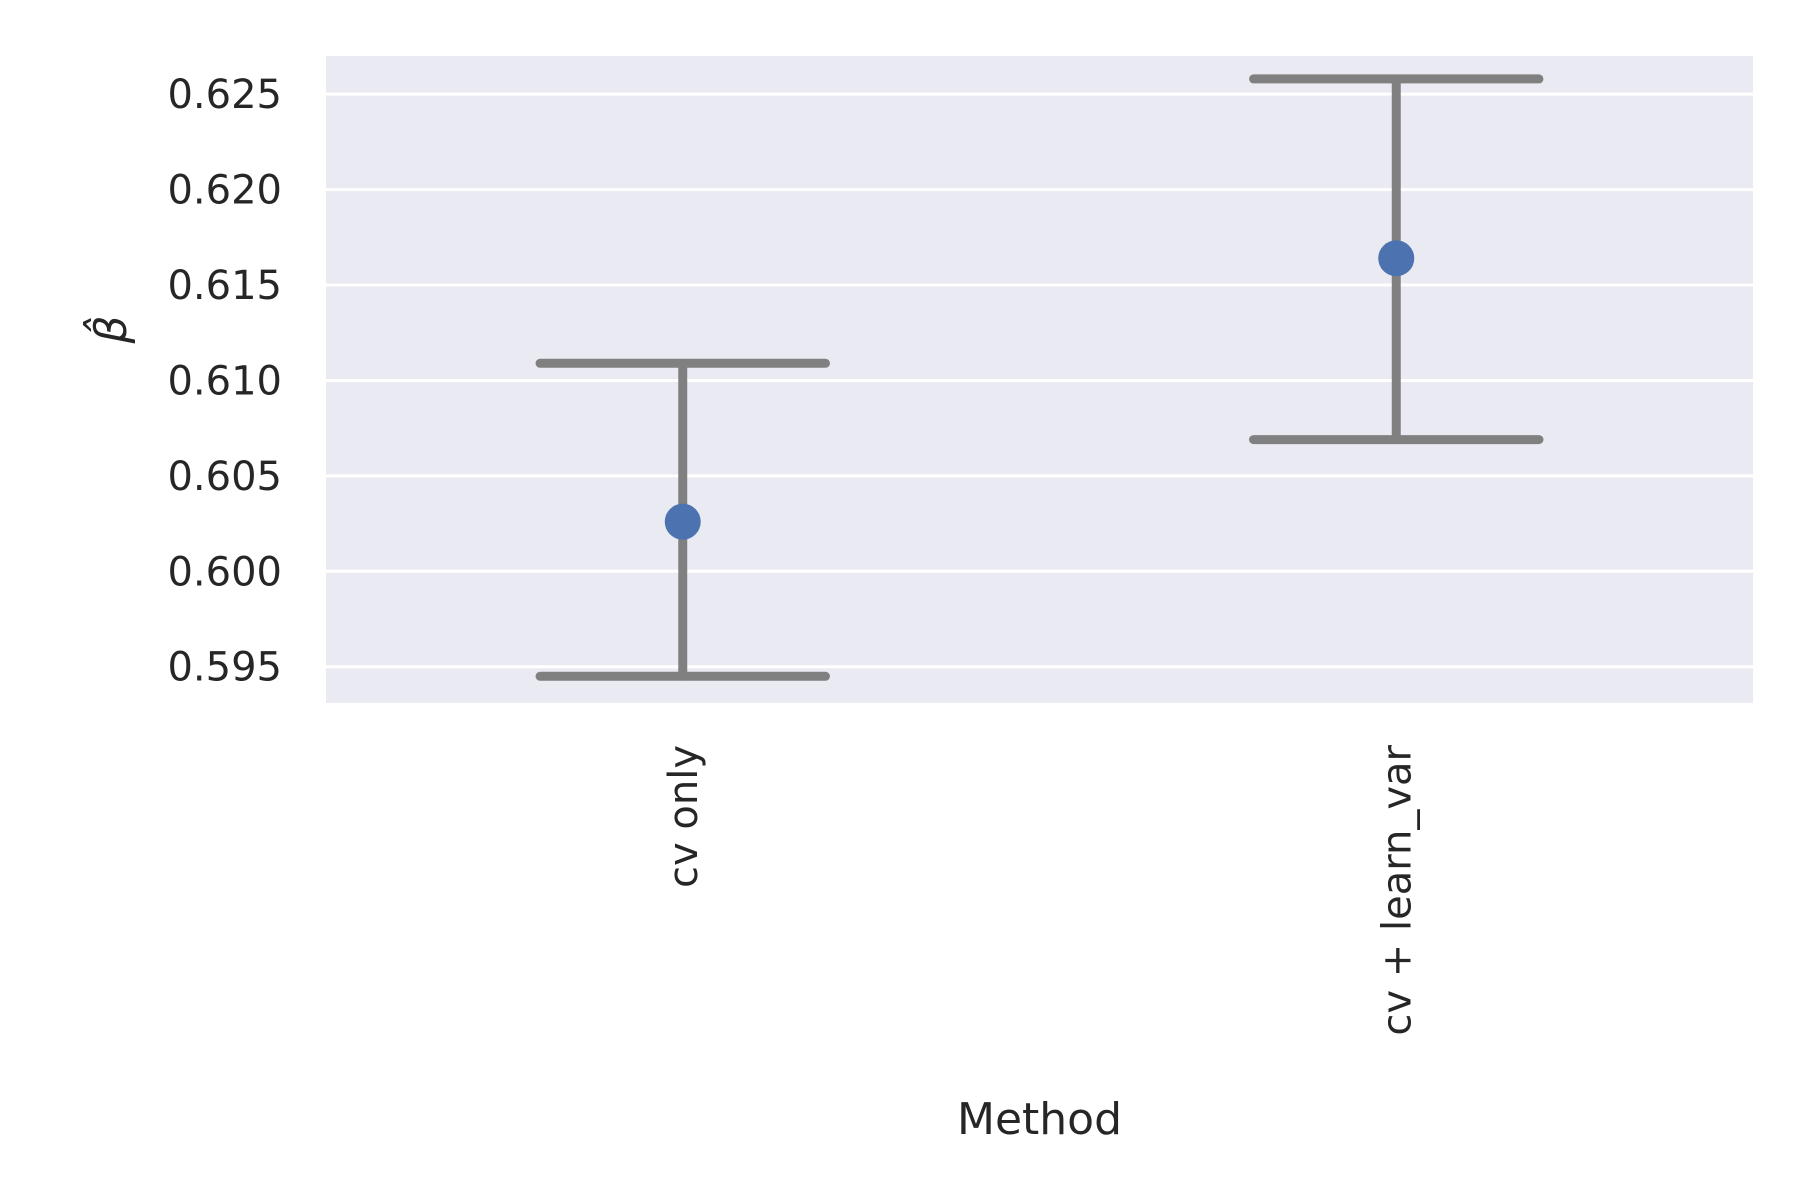 The height and width of the screenshot is (1200, 1800). I want to click on y-tick-labels: 0.595 0.600 0.605 0.610 0.615 0.620 0.625, so click(224, 381).